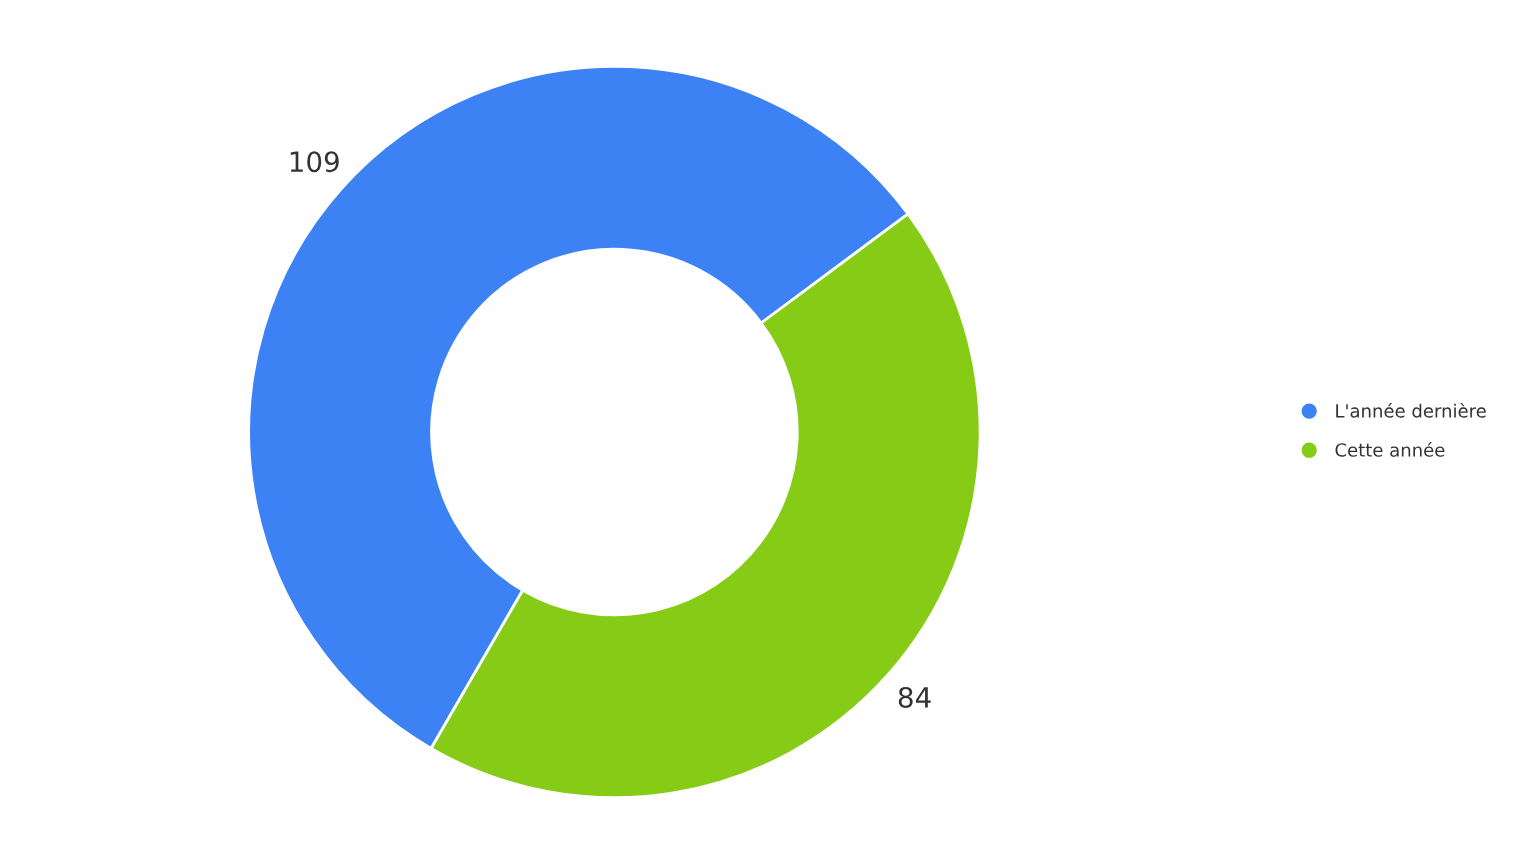  Describe the element at coordinates (1390, 449) in the screenshot. I see `legend-label: Cette année` at that location.